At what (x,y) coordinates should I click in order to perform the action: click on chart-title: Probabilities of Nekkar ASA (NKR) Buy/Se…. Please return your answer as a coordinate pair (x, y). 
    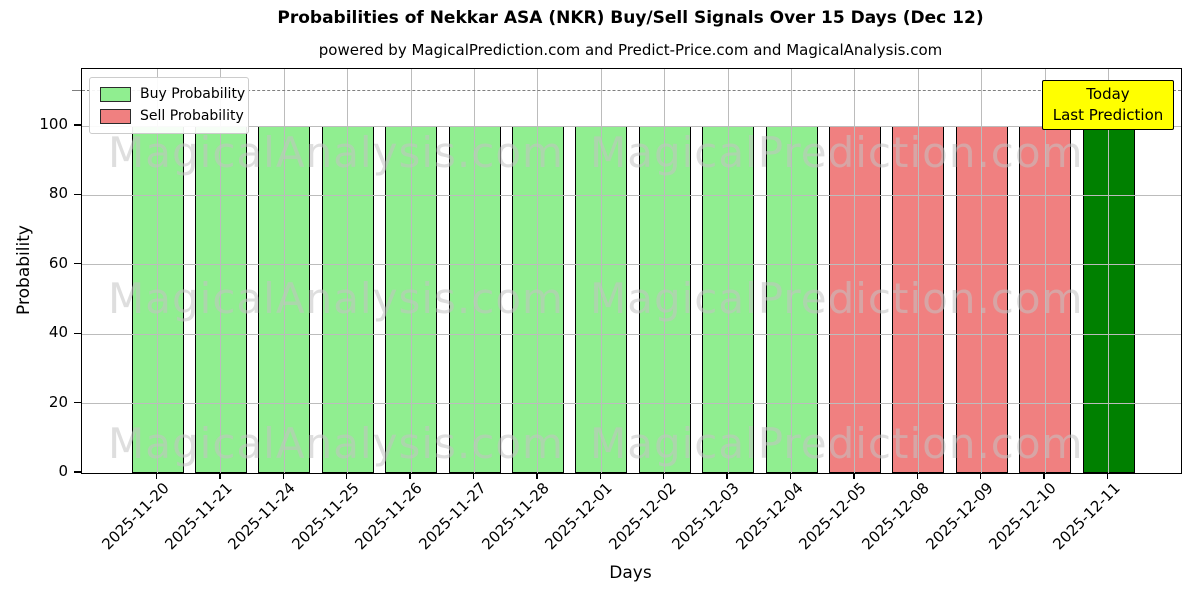
    Looking at the image, I should click on (630, 18).